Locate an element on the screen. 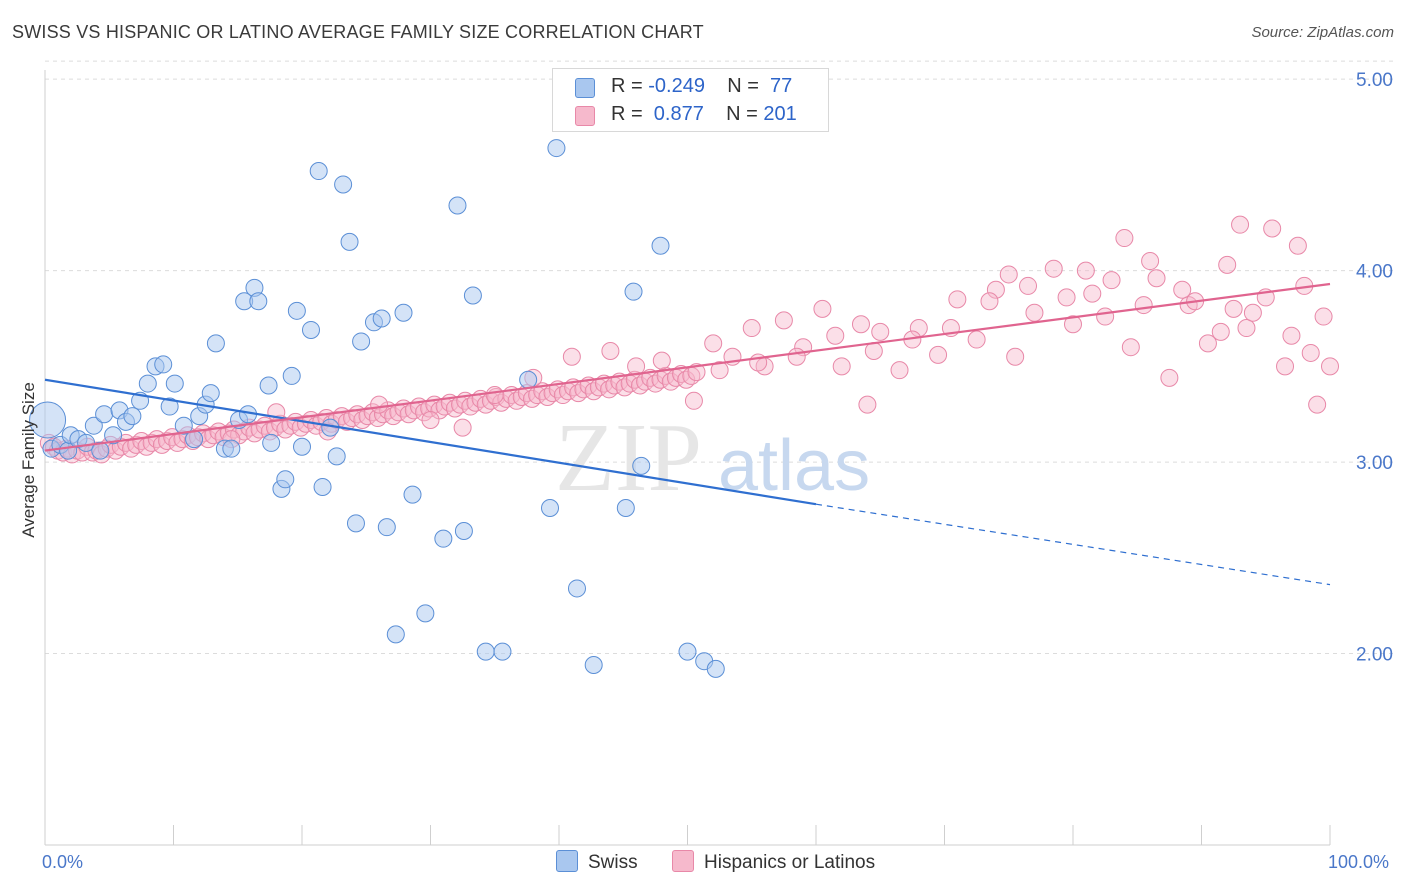  swiss-trend-extension is located at coordinates (1073, 544).